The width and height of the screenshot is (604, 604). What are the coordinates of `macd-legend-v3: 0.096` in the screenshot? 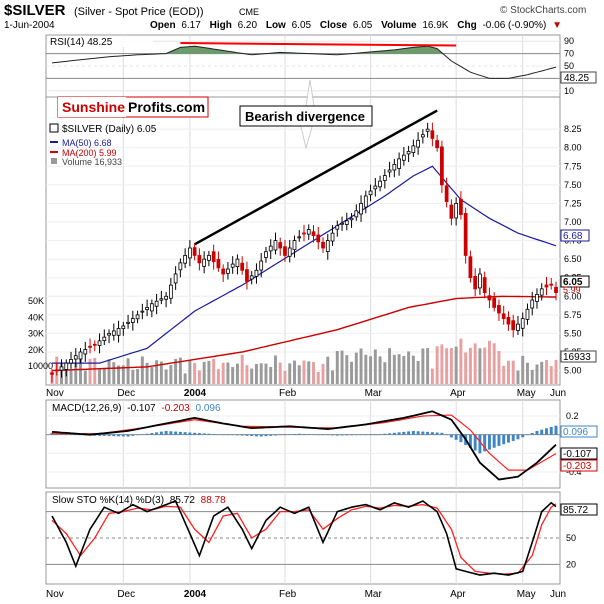 It's located at (208, 408).